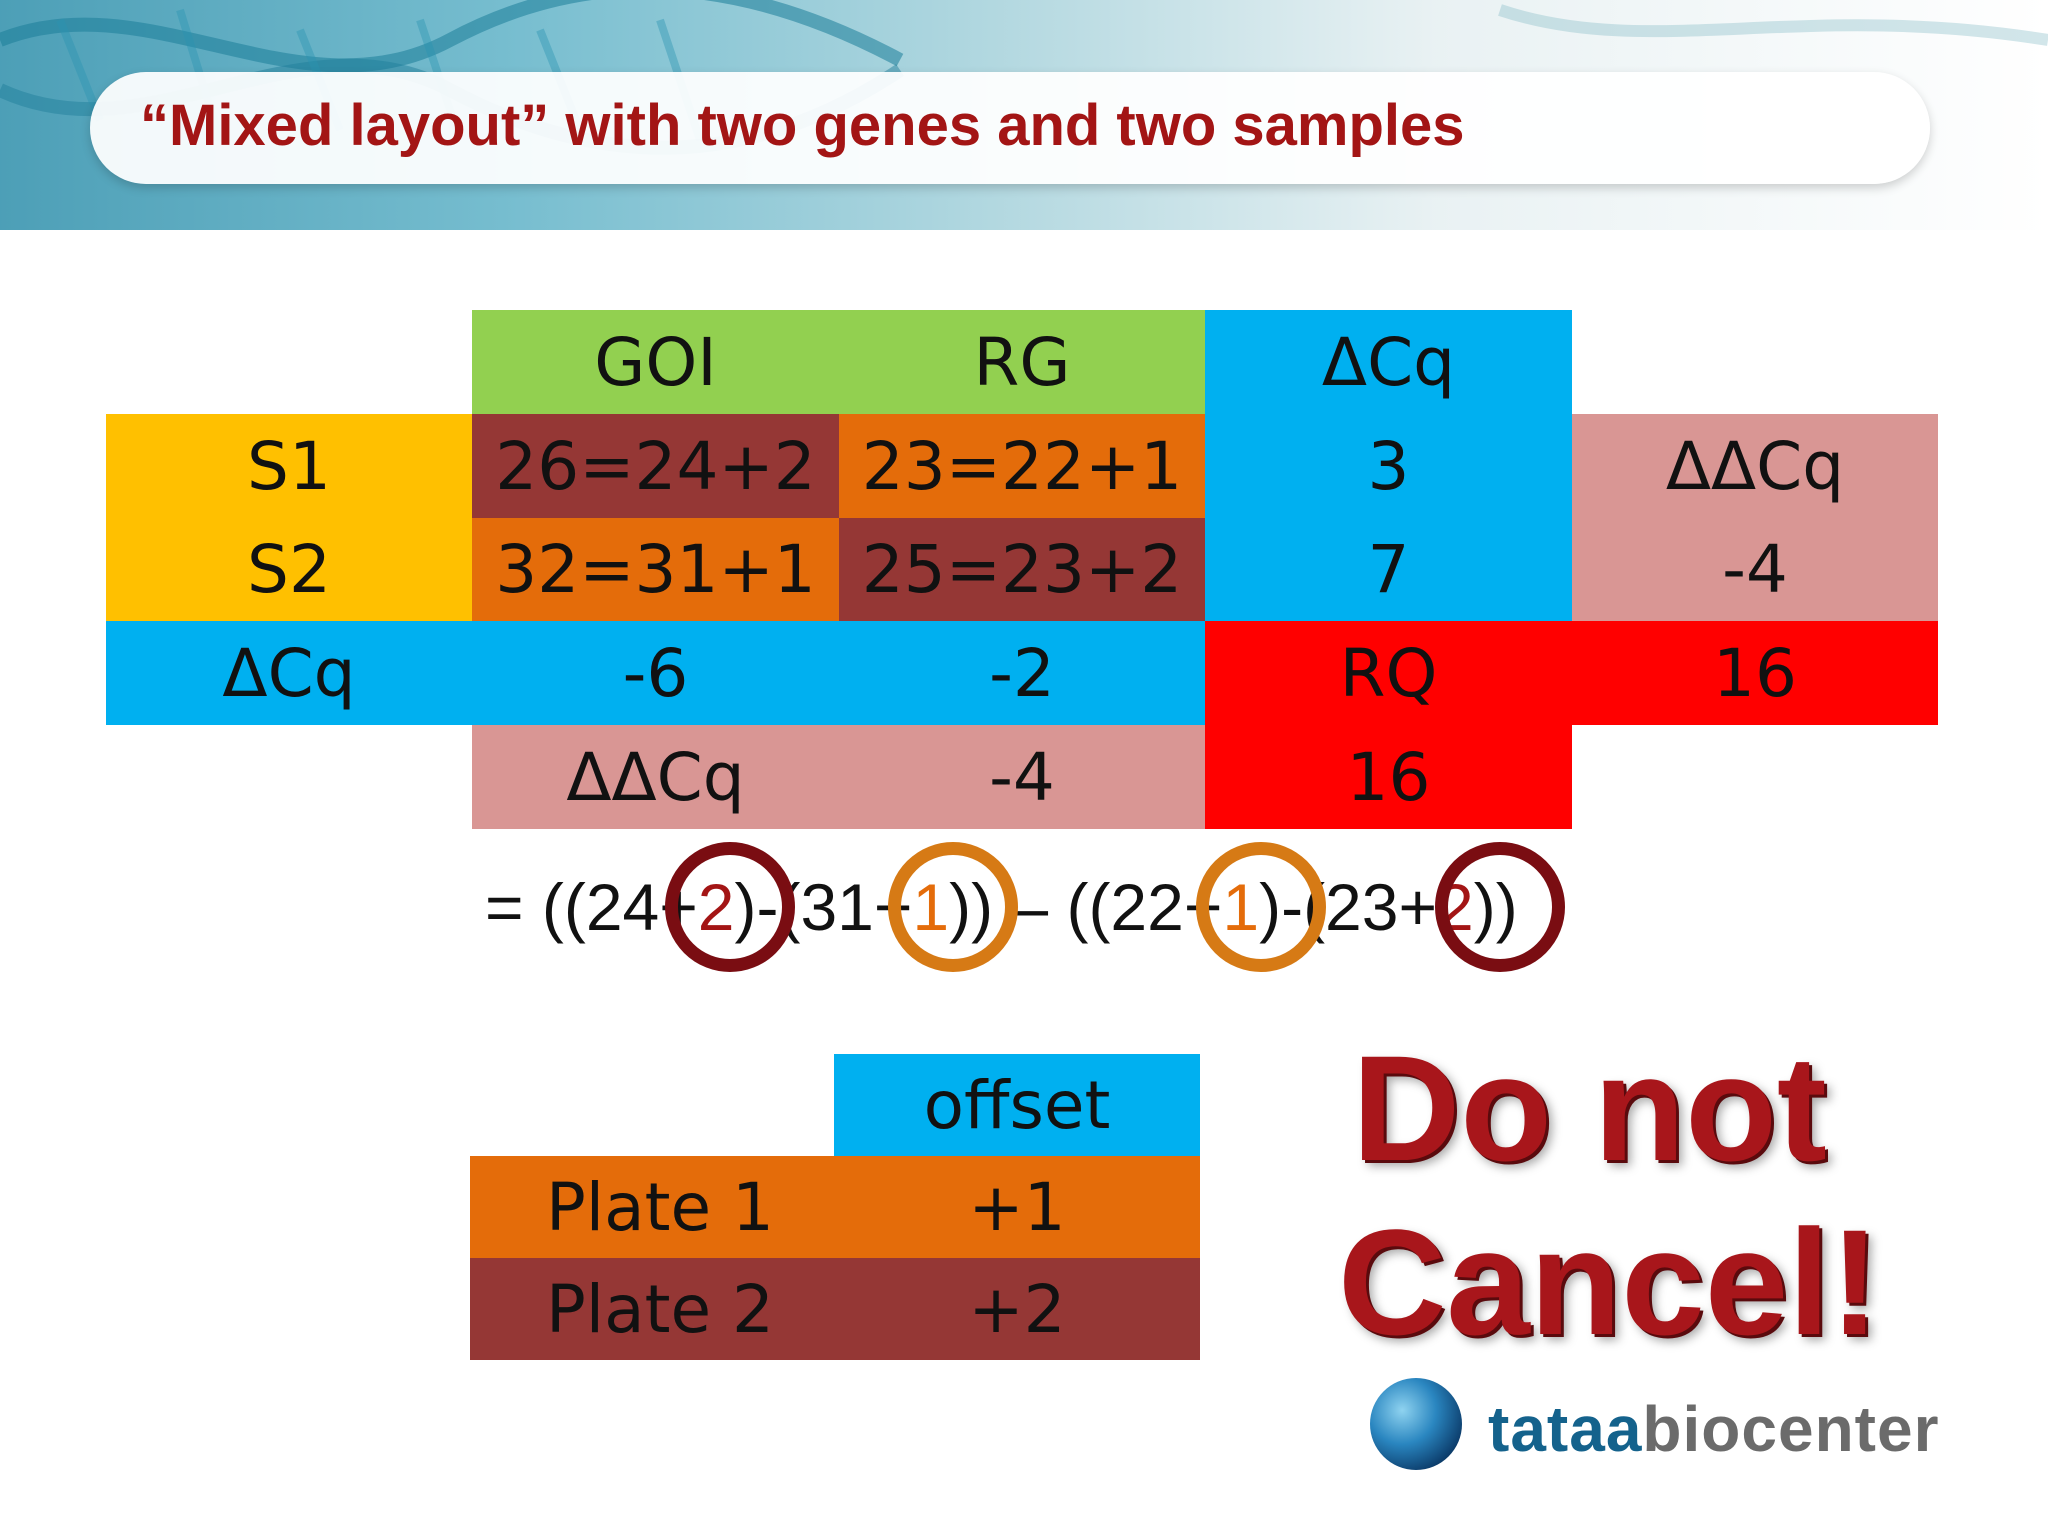 The image size is (2048, 1536). I want to click on offset-row-plate1-value: +1, so click(1017, 1207).